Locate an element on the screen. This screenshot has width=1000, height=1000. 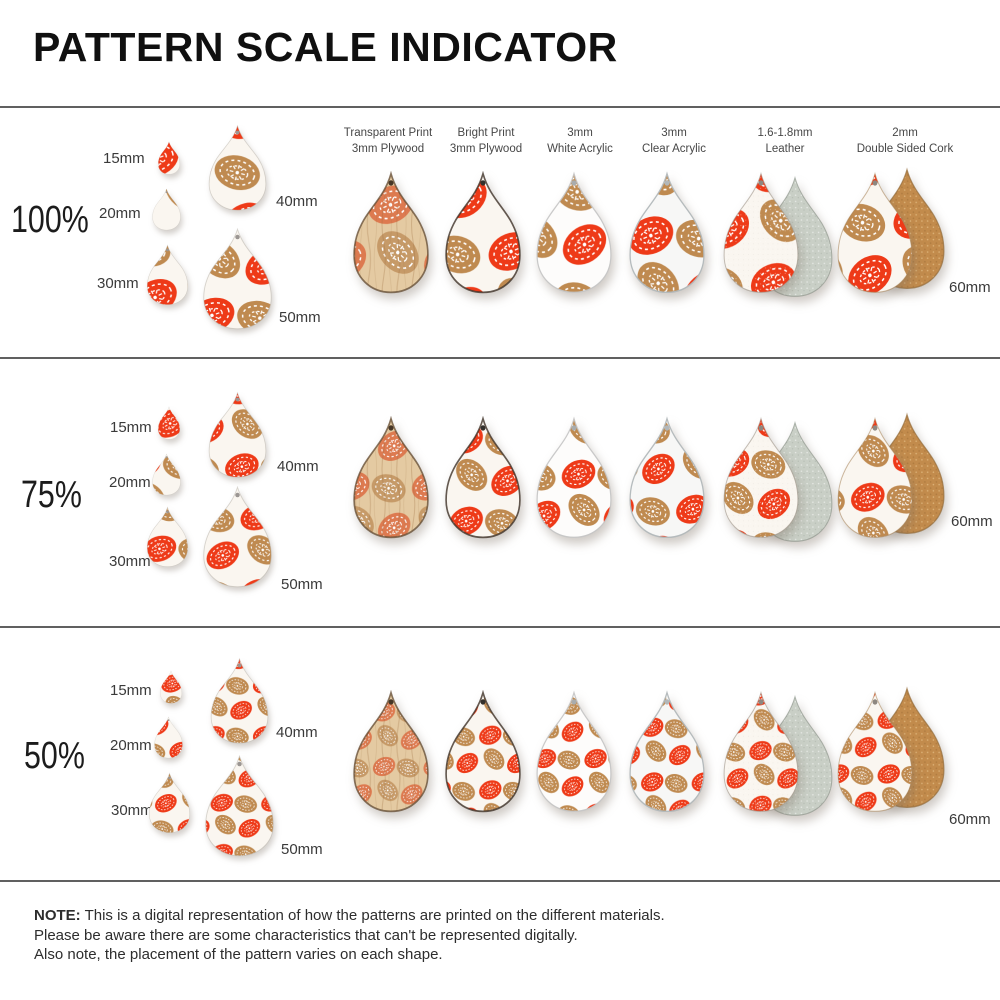
note-label: NOTE: is located at coordinates (57, 915).